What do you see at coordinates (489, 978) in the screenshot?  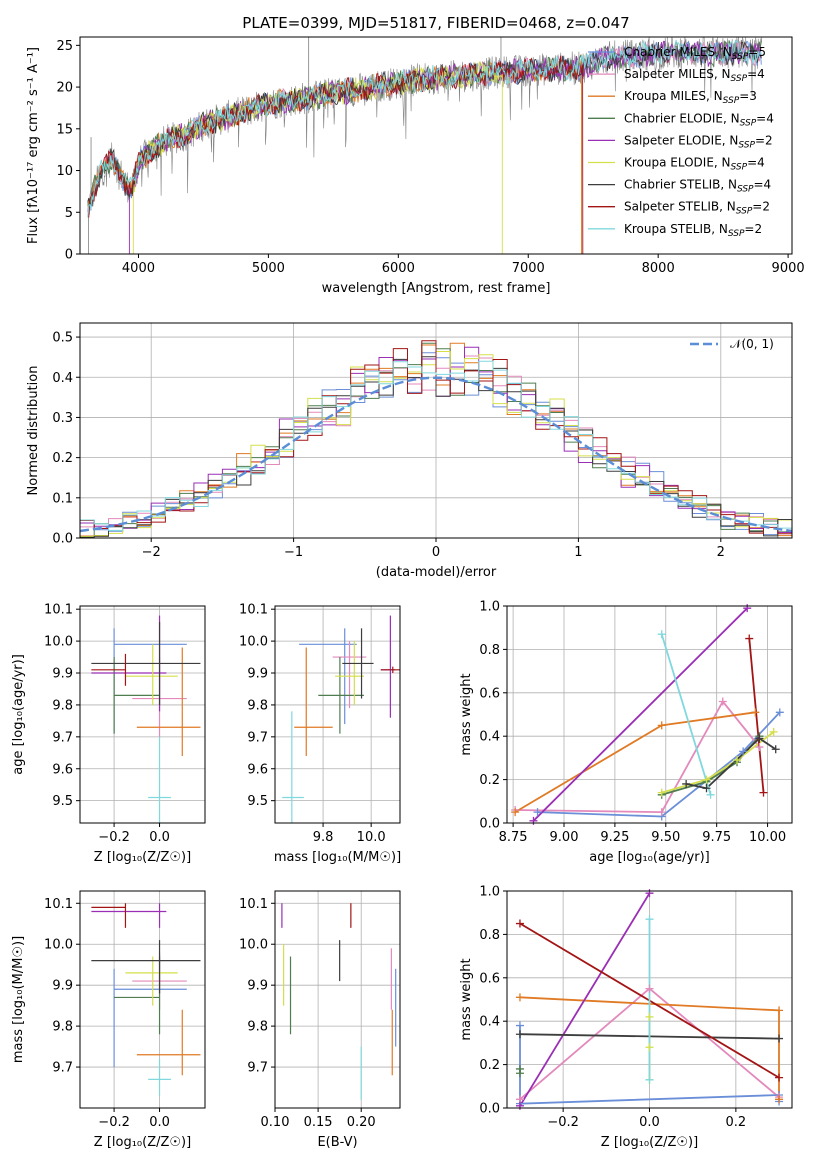 I see `y-tick-label: 0.6` at bounding box center [489, 978].